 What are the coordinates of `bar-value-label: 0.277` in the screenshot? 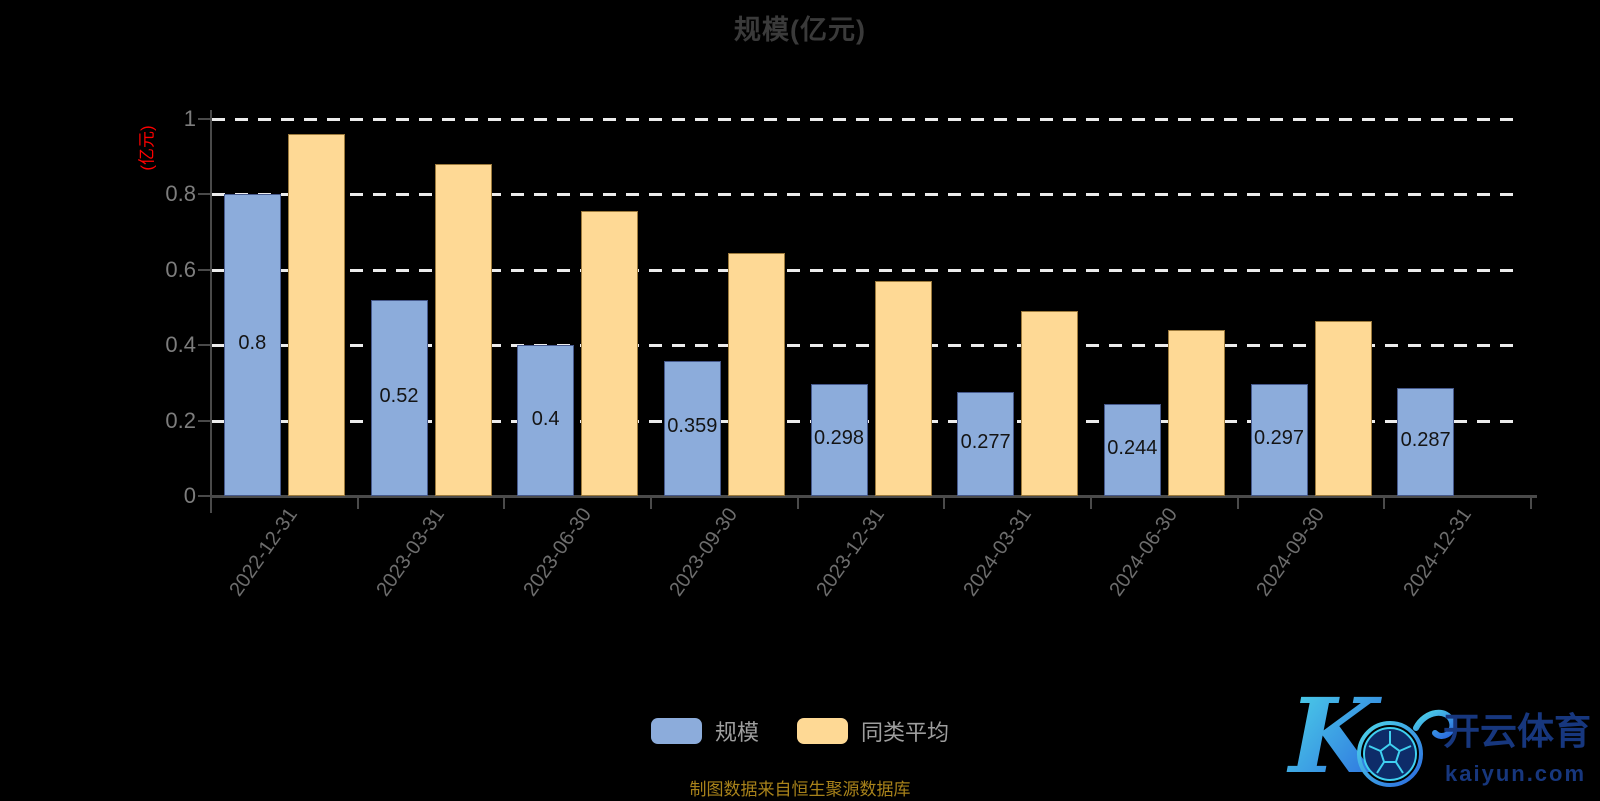 It's located at (985, 441).